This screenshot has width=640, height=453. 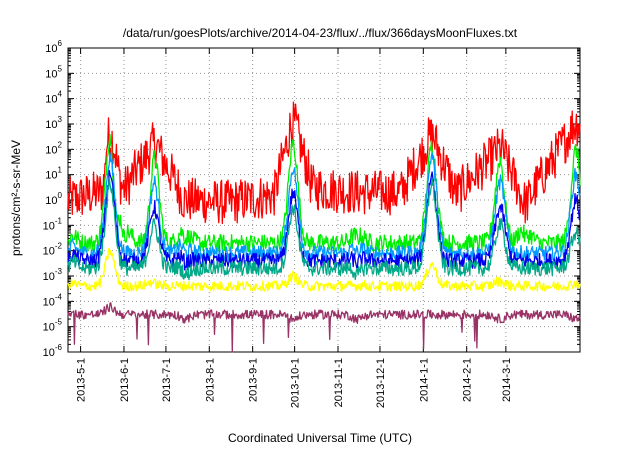 What do you see at coordinates (468, 380) in the screenshot?
I see `x-tick-label: 2014-2-1` at bounding box center [468, 380].